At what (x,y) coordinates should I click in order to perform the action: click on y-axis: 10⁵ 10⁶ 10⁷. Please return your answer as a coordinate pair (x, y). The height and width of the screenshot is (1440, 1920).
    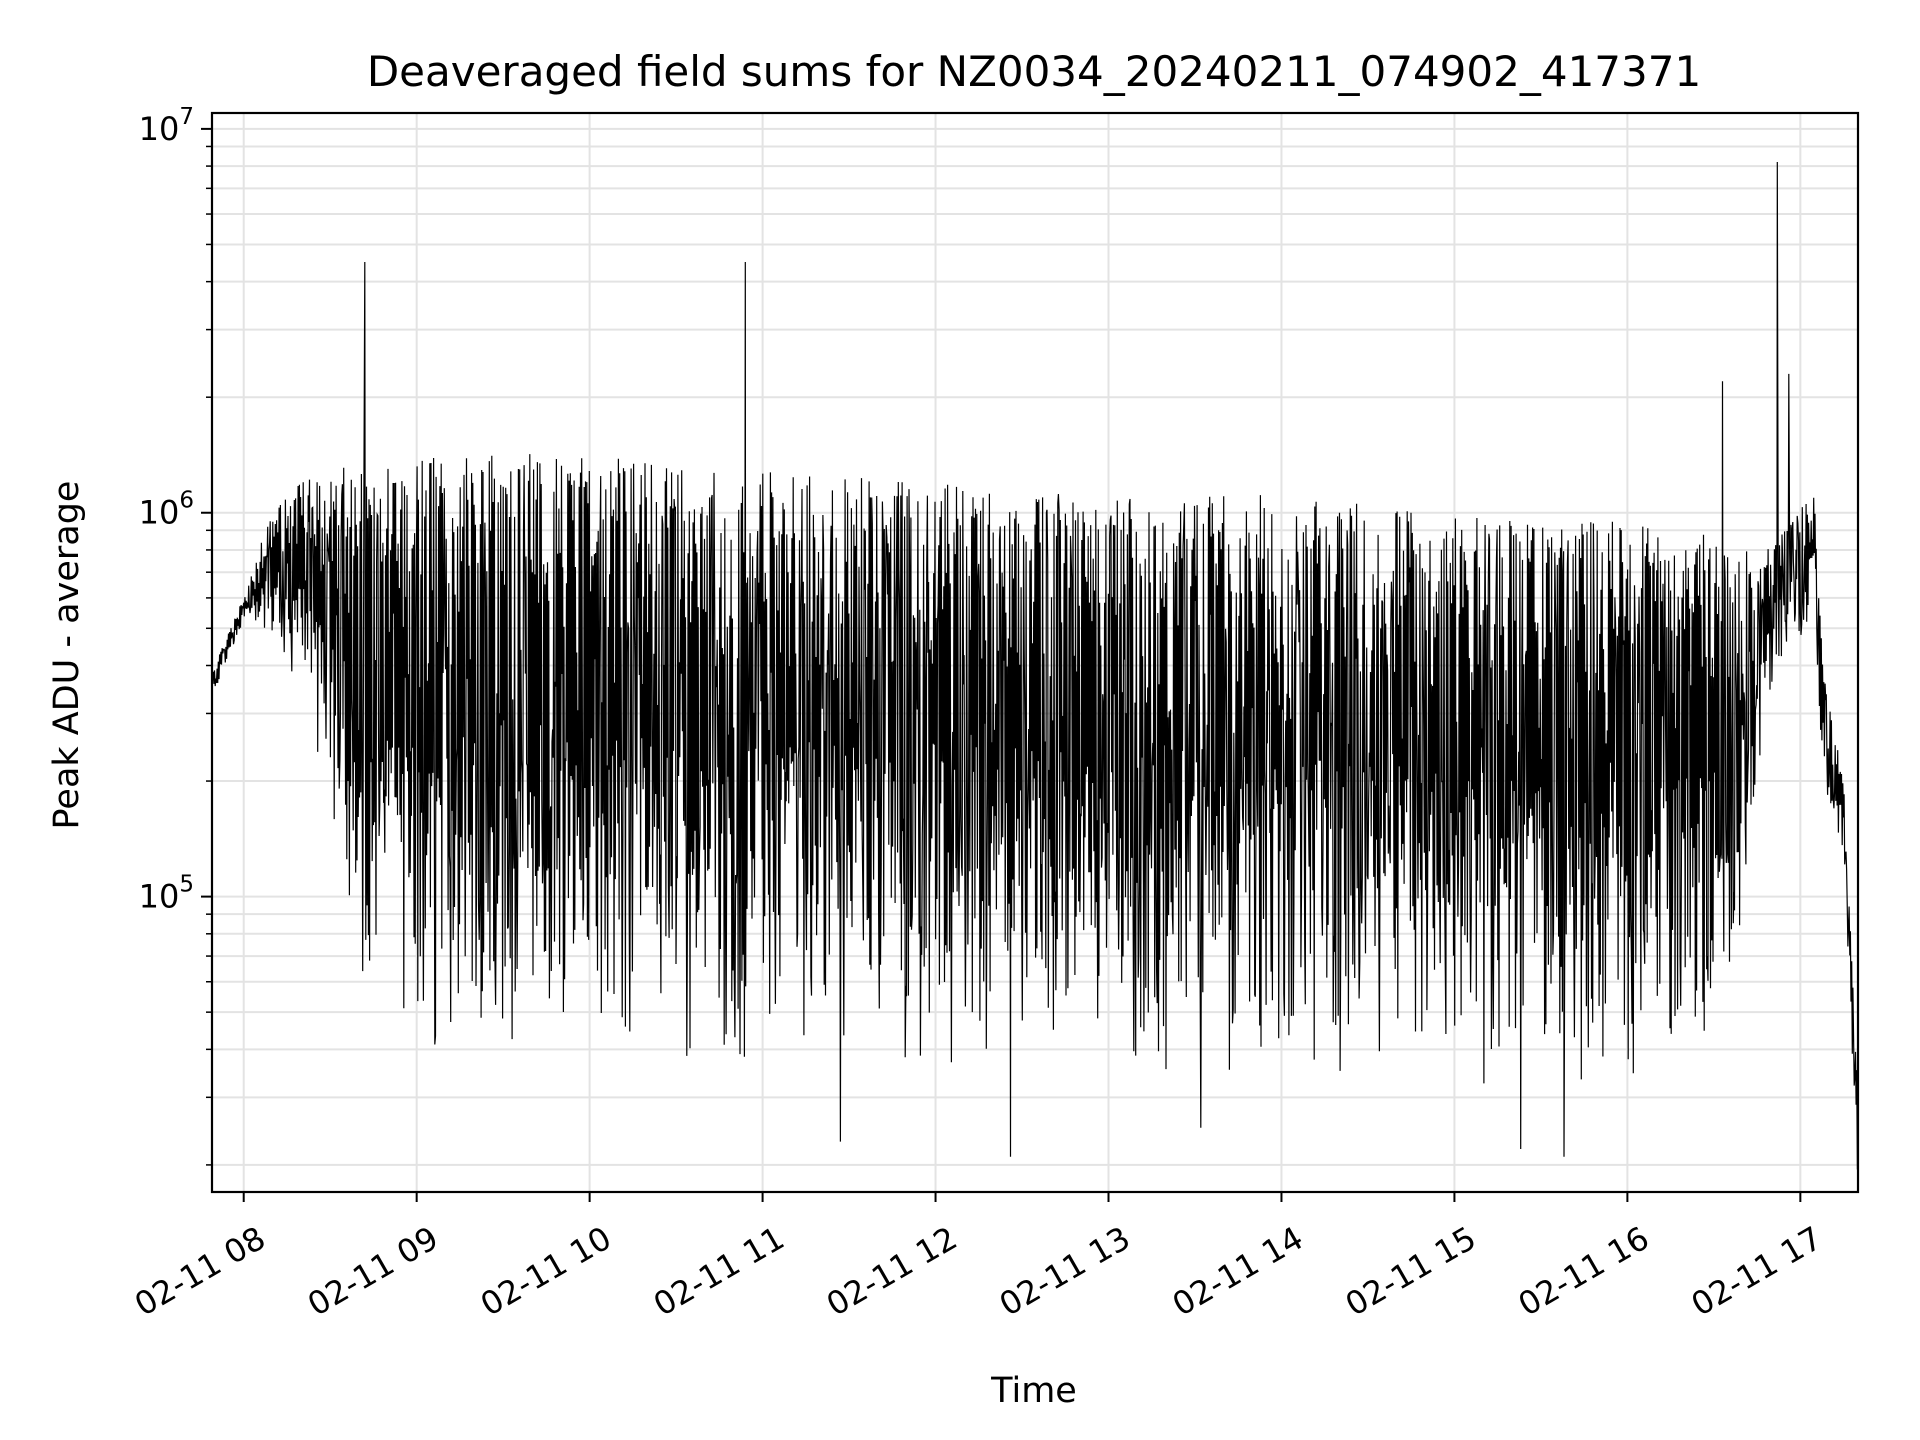
    Looking at the image, I should click on (175, 635).